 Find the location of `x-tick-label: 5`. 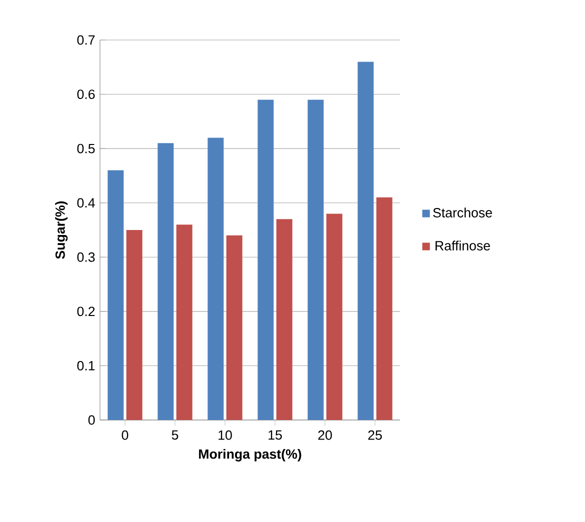

x-tick-label: 5 is located at coordinates (175, 435).